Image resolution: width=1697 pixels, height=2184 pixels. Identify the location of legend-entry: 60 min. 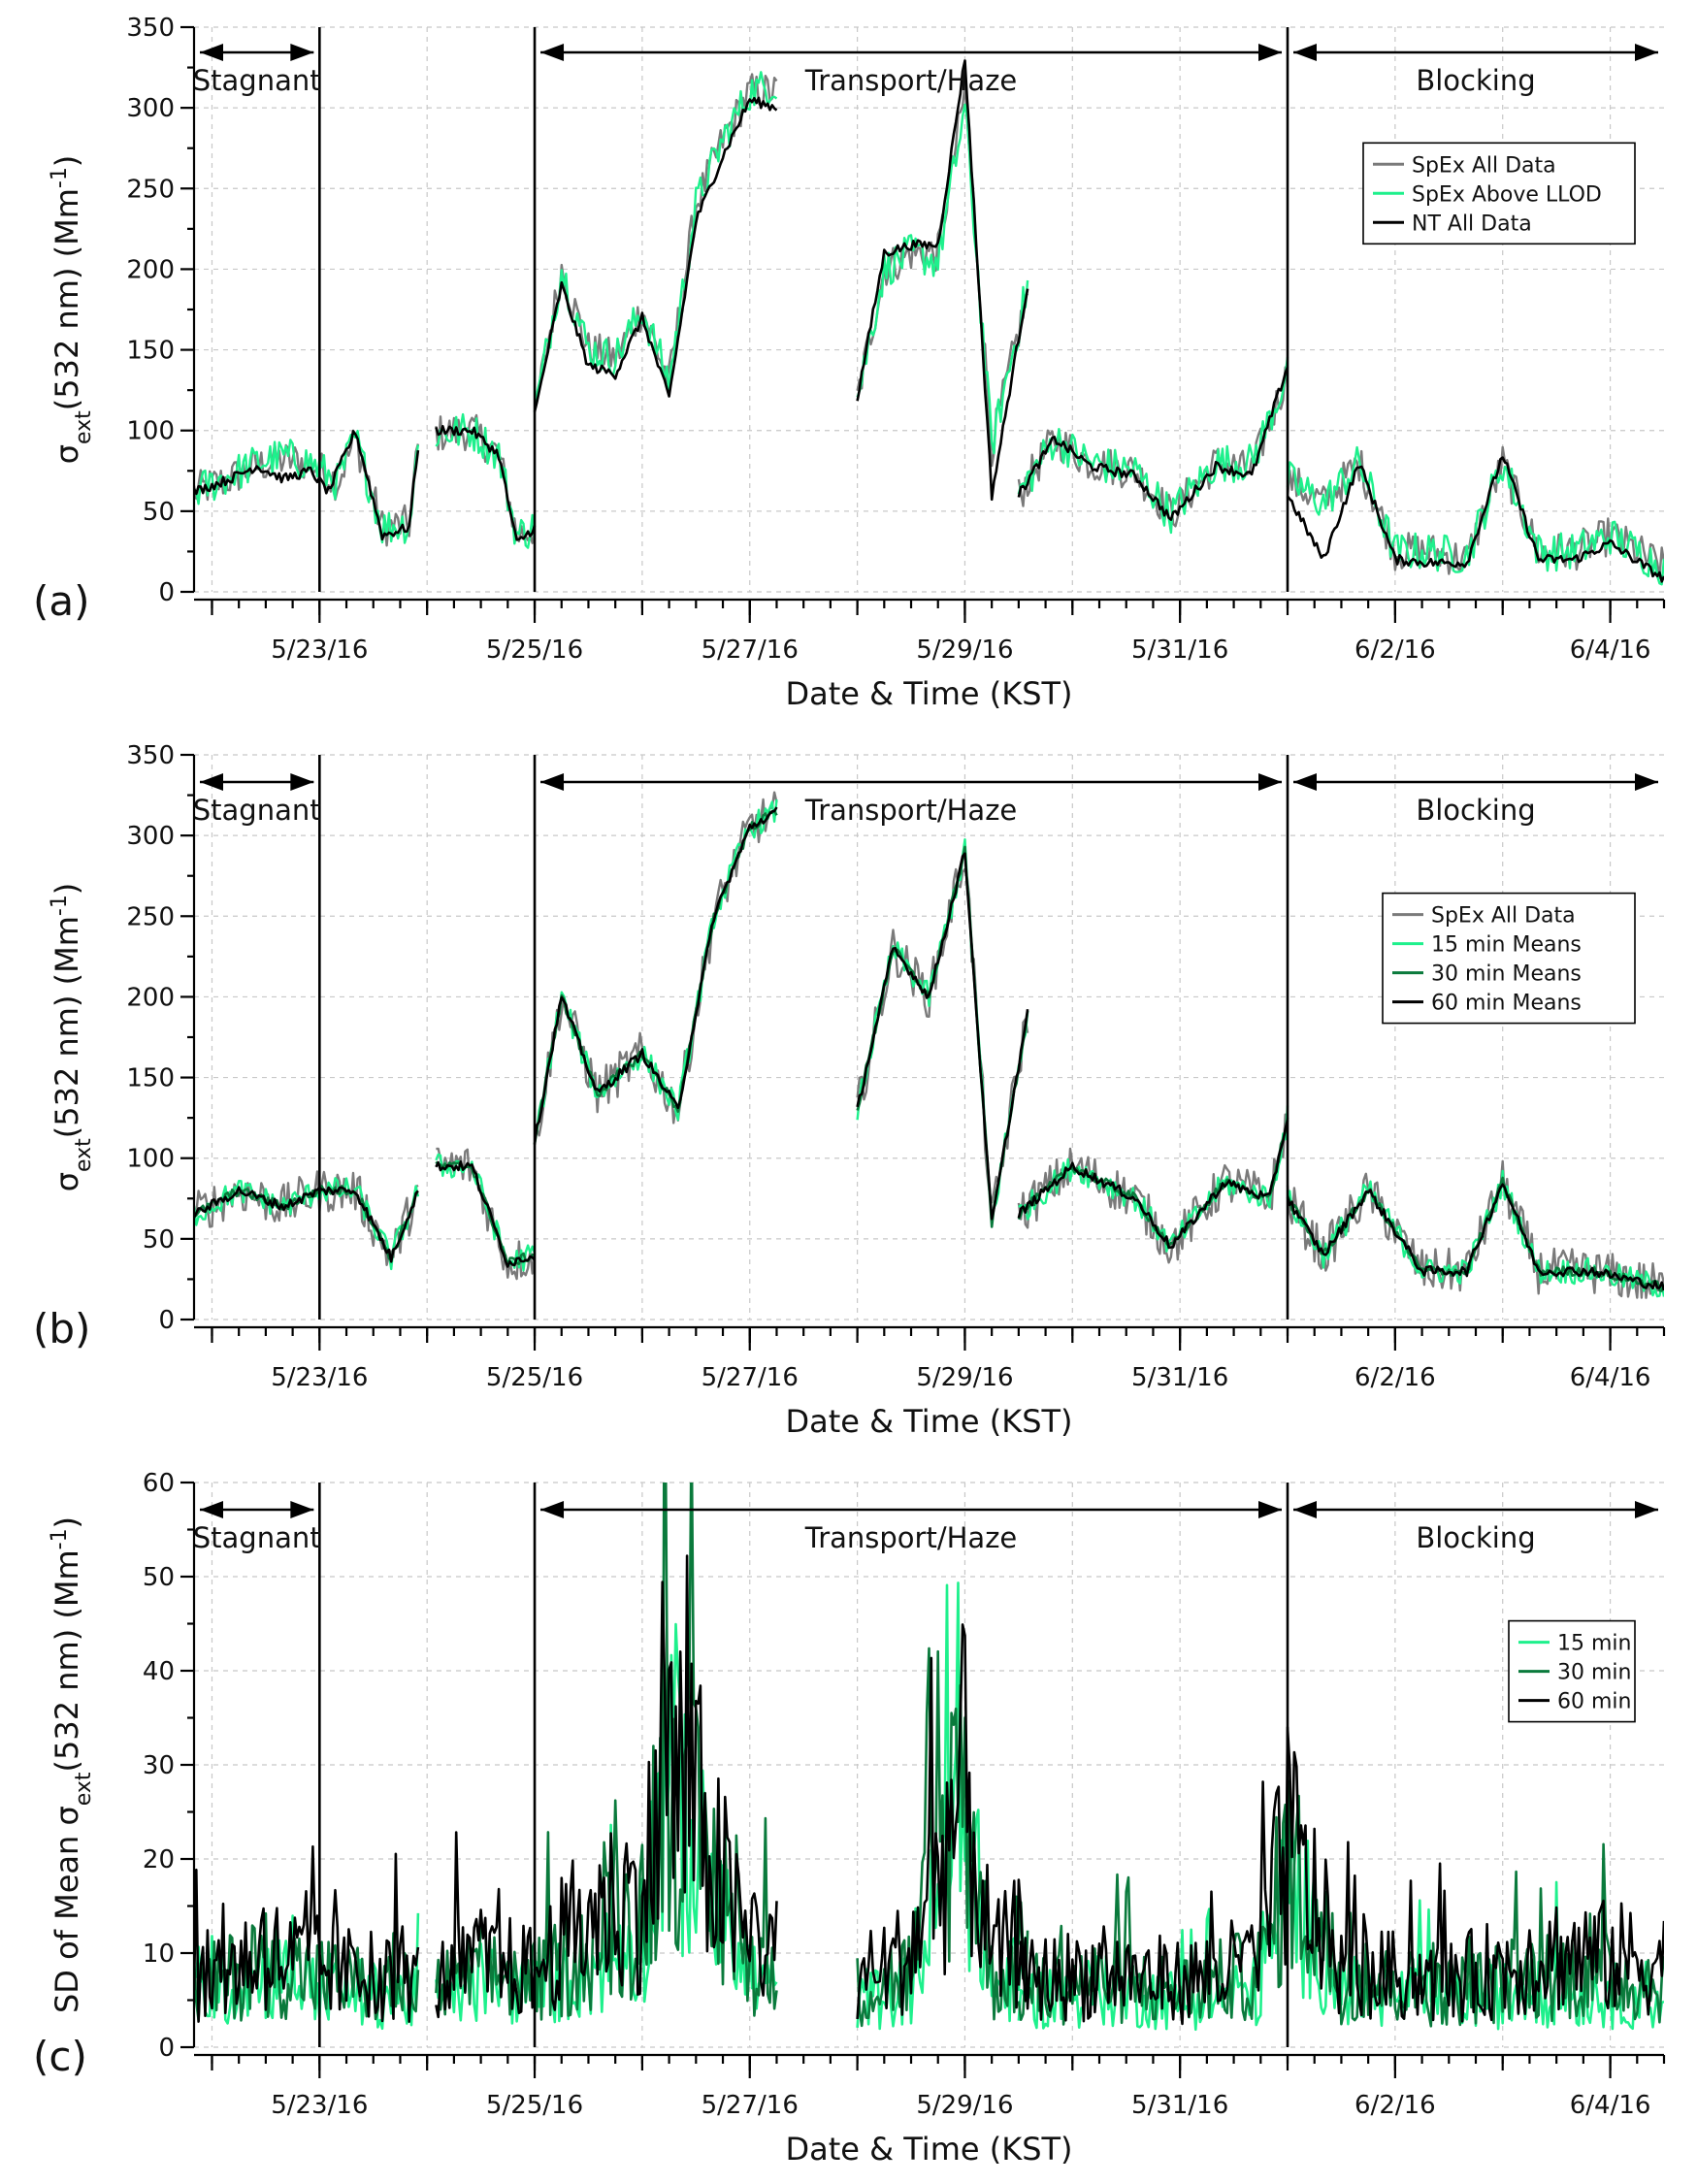
(1594, 1702).